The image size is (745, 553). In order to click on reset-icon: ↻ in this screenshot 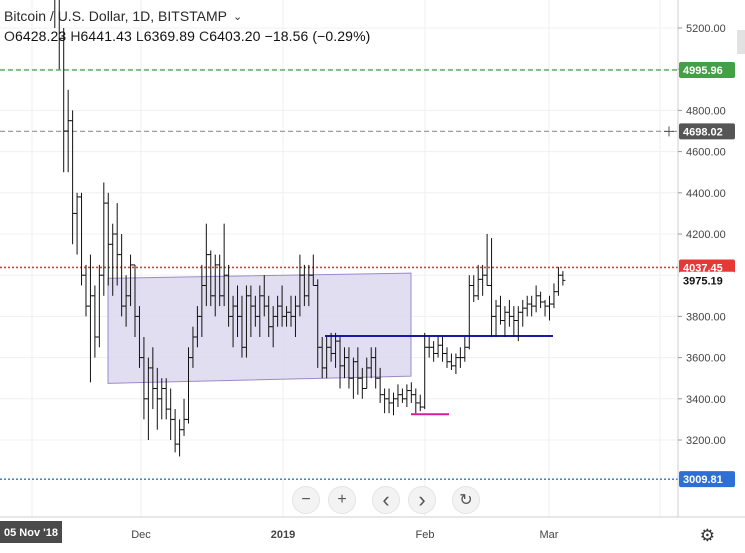, I will do `click(466, 500)`.